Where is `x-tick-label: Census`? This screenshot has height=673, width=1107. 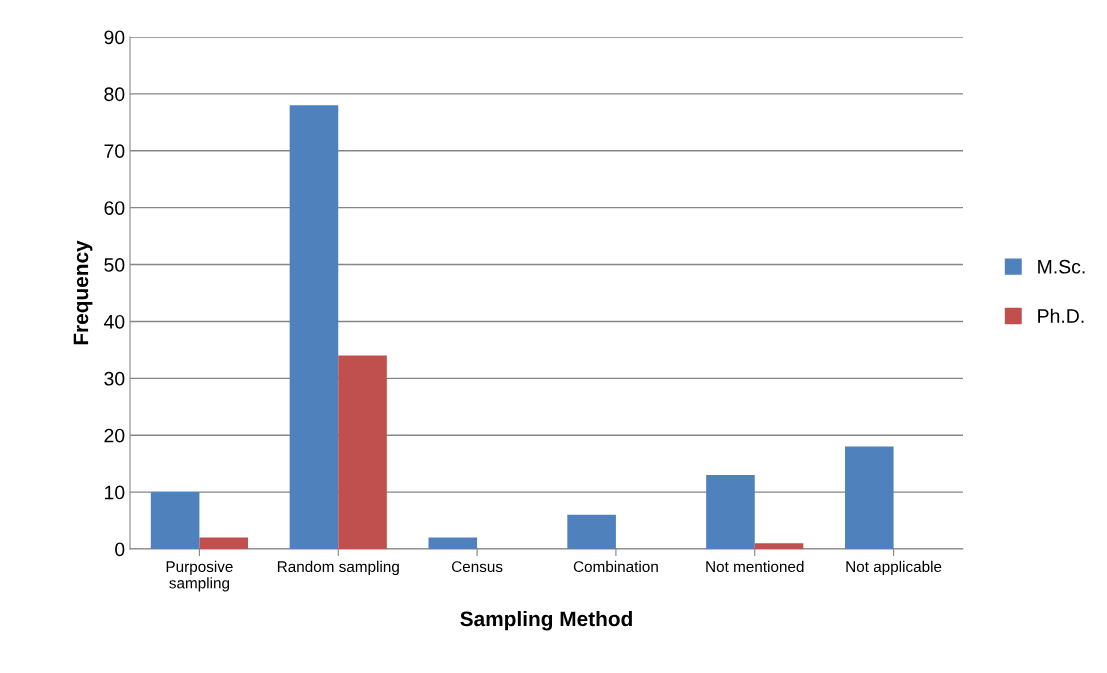 x-tick-label: Census is located at coordinates (477, 567).